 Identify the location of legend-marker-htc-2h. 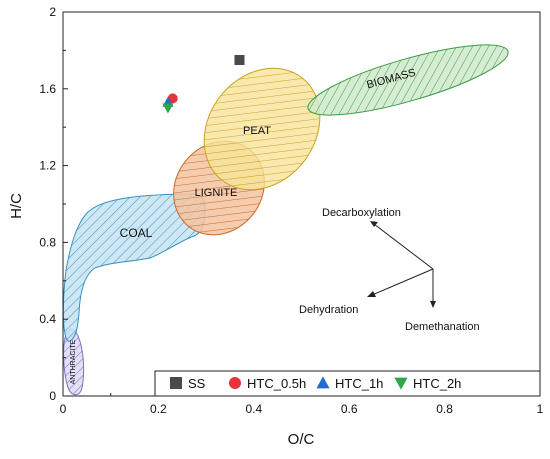
(401, 383).